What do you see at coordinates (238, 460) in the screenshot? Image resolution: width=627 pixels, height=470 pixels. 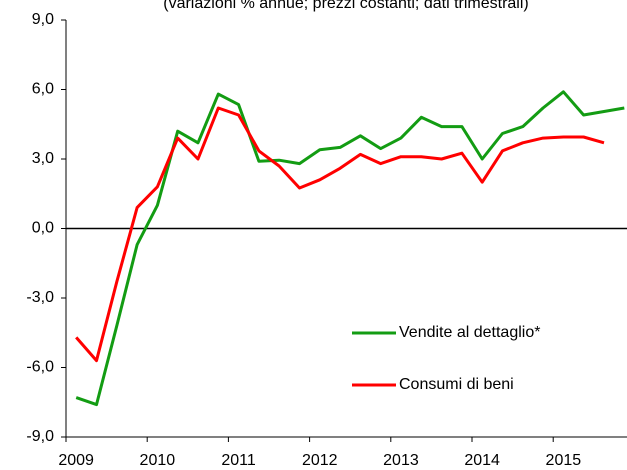 I see `x-tick-label: 2011` at bounding box center [238, 460].